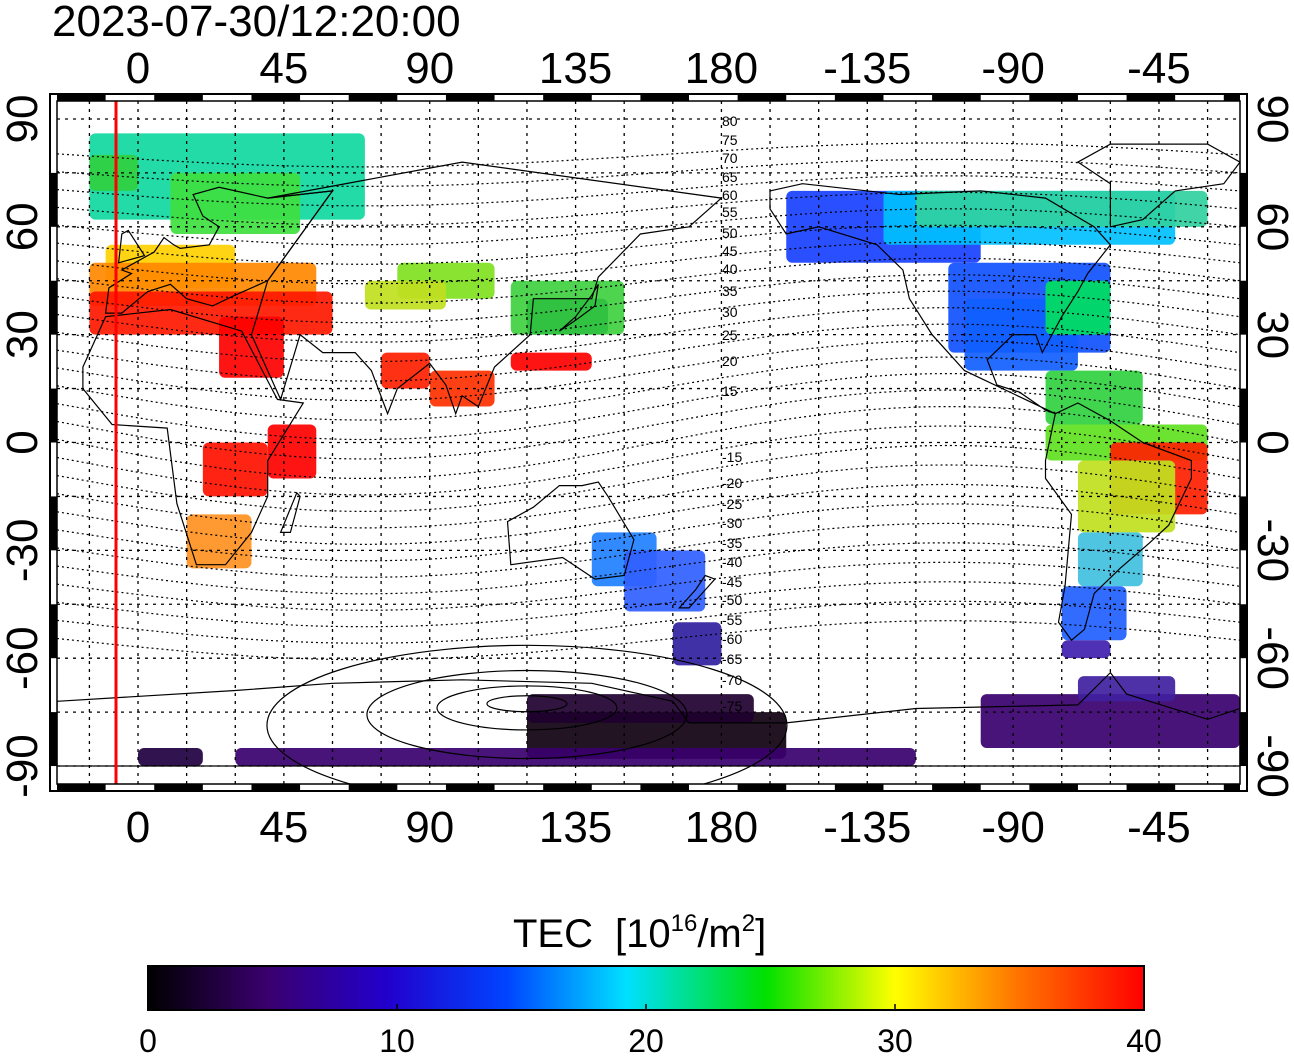  What do you see at coordinates (646, 988) in the screenshot?
I see `colorbar-gradient` at bounding box center [646, 988].